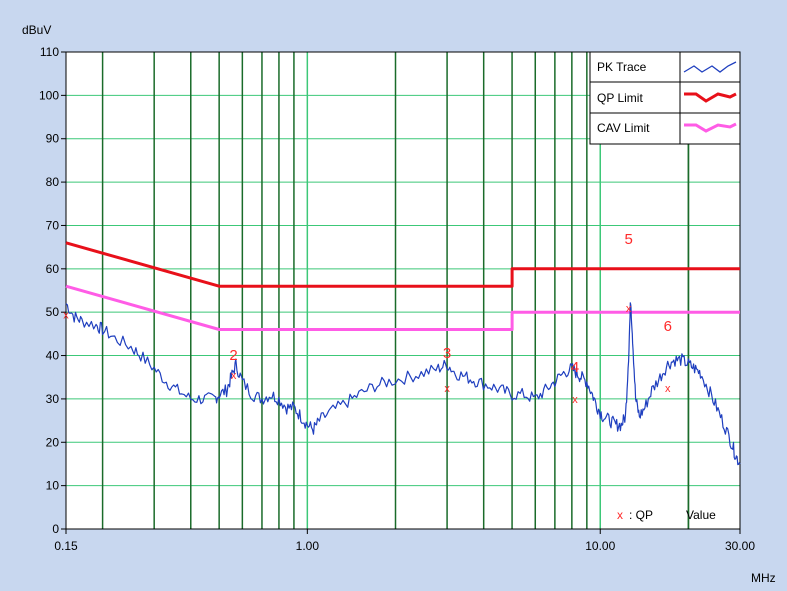 Image resolution: width=787 pixels, height=591 pixels. I want to click on qp-marker-label: 5, so click(628, 239).